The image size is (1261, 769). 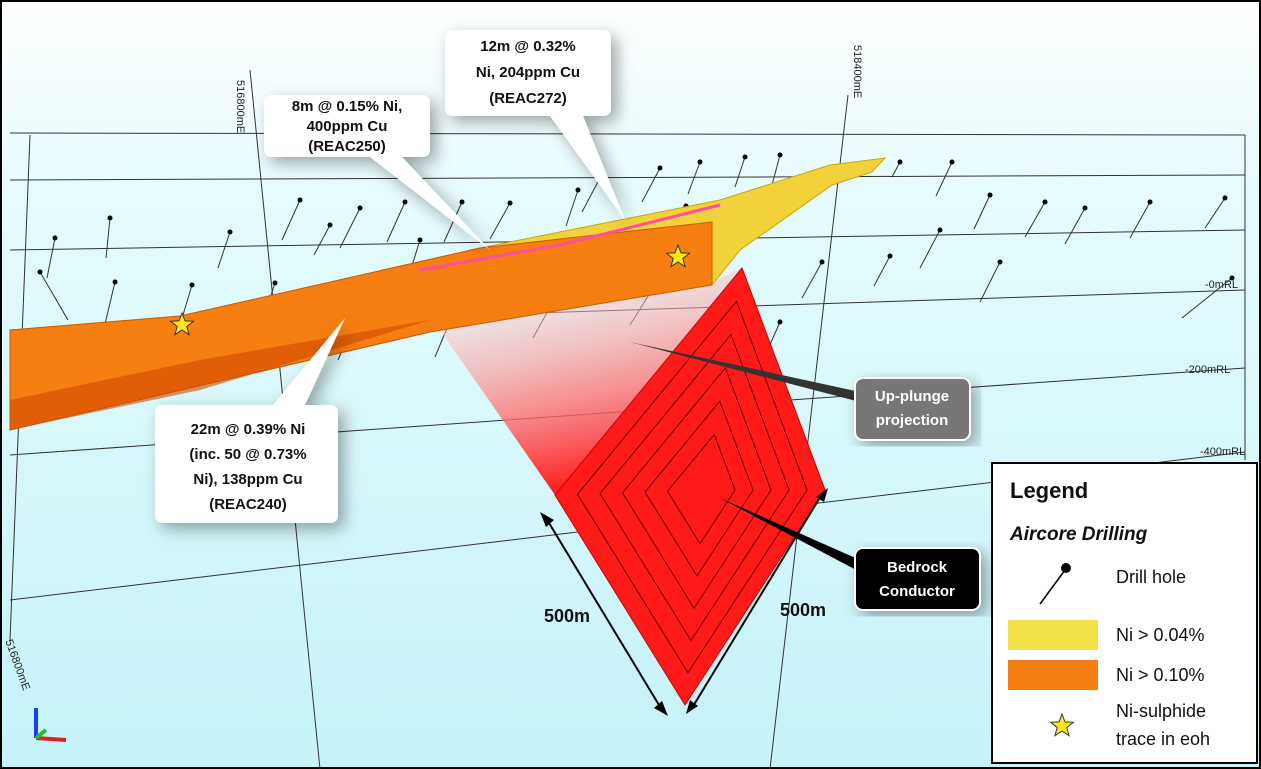 I want to click on dimension-lines, so click(x=684, y=602).